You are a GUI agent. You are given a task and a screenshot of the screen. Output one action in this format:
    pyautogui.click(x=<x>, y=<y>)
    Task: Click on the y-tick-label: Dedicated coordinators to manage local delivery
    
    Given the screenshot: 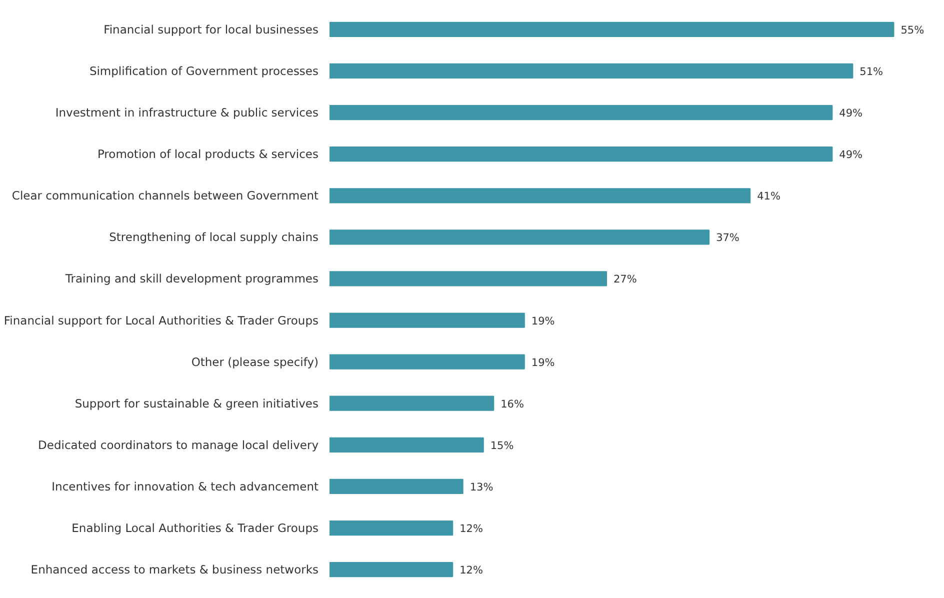 What is the action you would take?
    pyautogui.click(x=178, y=445)
    